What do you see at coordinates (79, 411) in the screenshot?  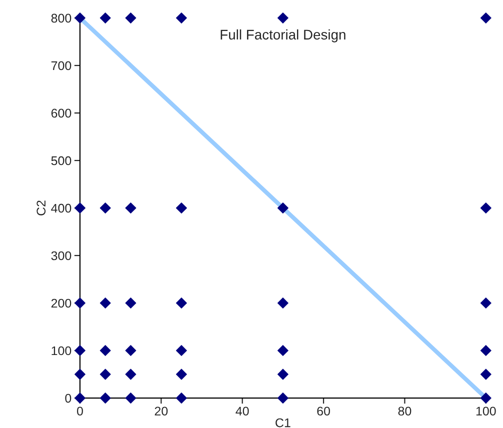 I see `x-tick-label: 0` at bounding box center [79, 411].